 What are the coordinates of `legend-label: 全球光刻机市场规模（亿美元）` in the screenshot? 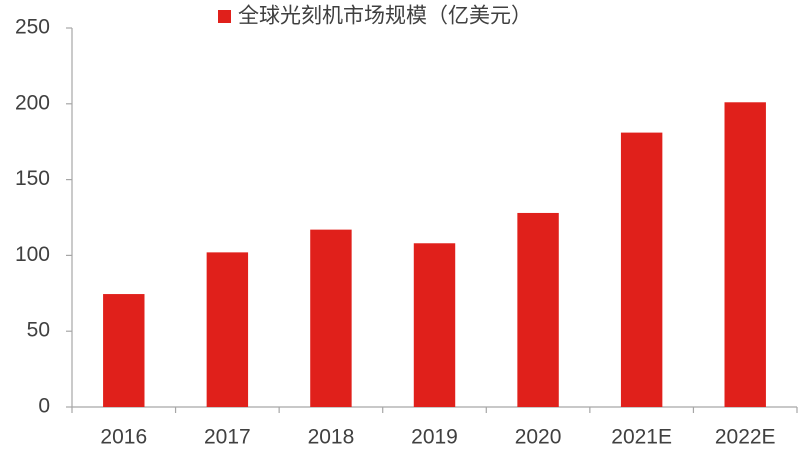 It's located at (385, 16).